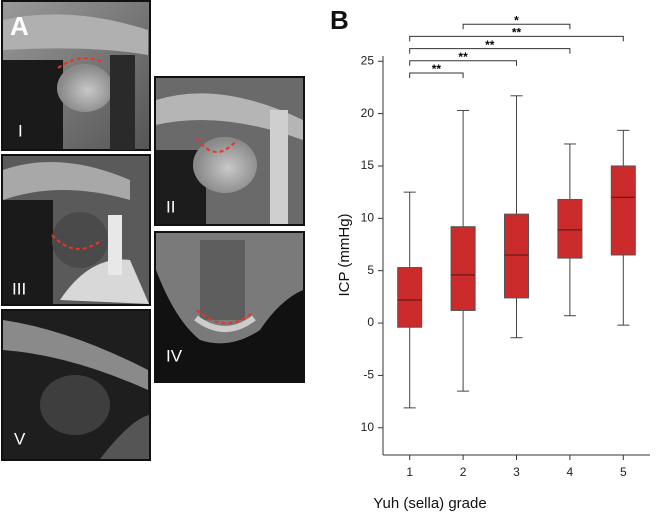  What do you see at coordinates (368, 375) in the screenshot?
I see `y-tick-label: -5` at bounding box center [368, 375].